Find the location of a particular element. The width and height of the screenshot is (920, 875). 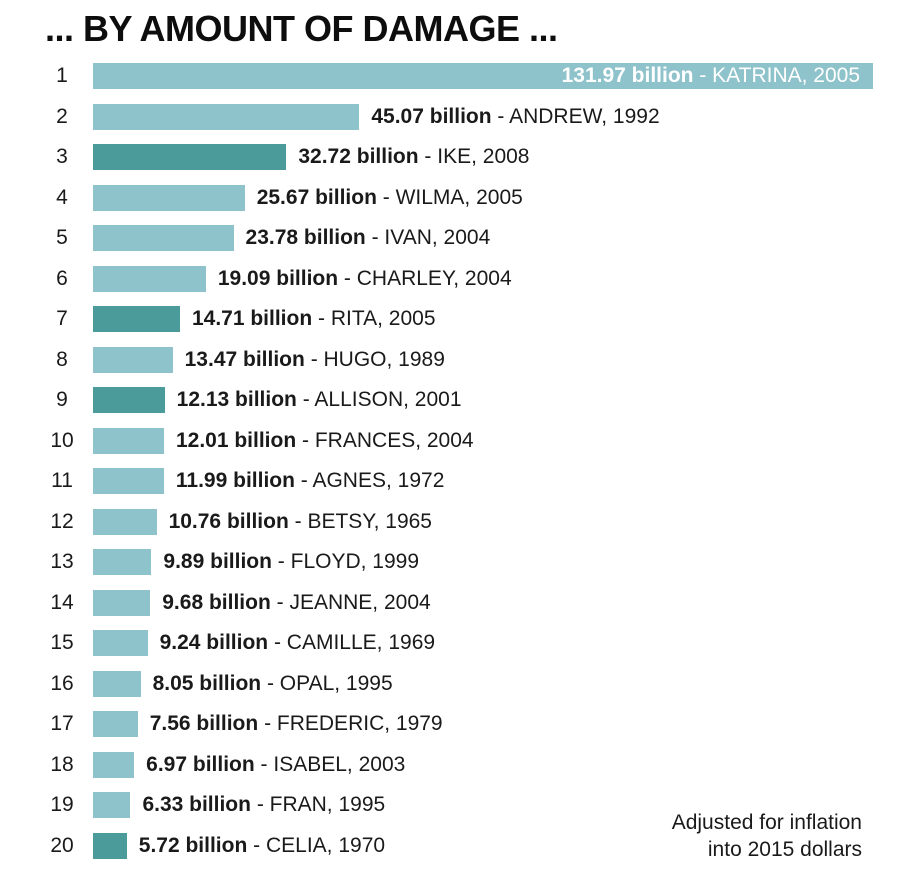

bar-name-label: - BETSY, 1965 is located at coordinates (363, 521).